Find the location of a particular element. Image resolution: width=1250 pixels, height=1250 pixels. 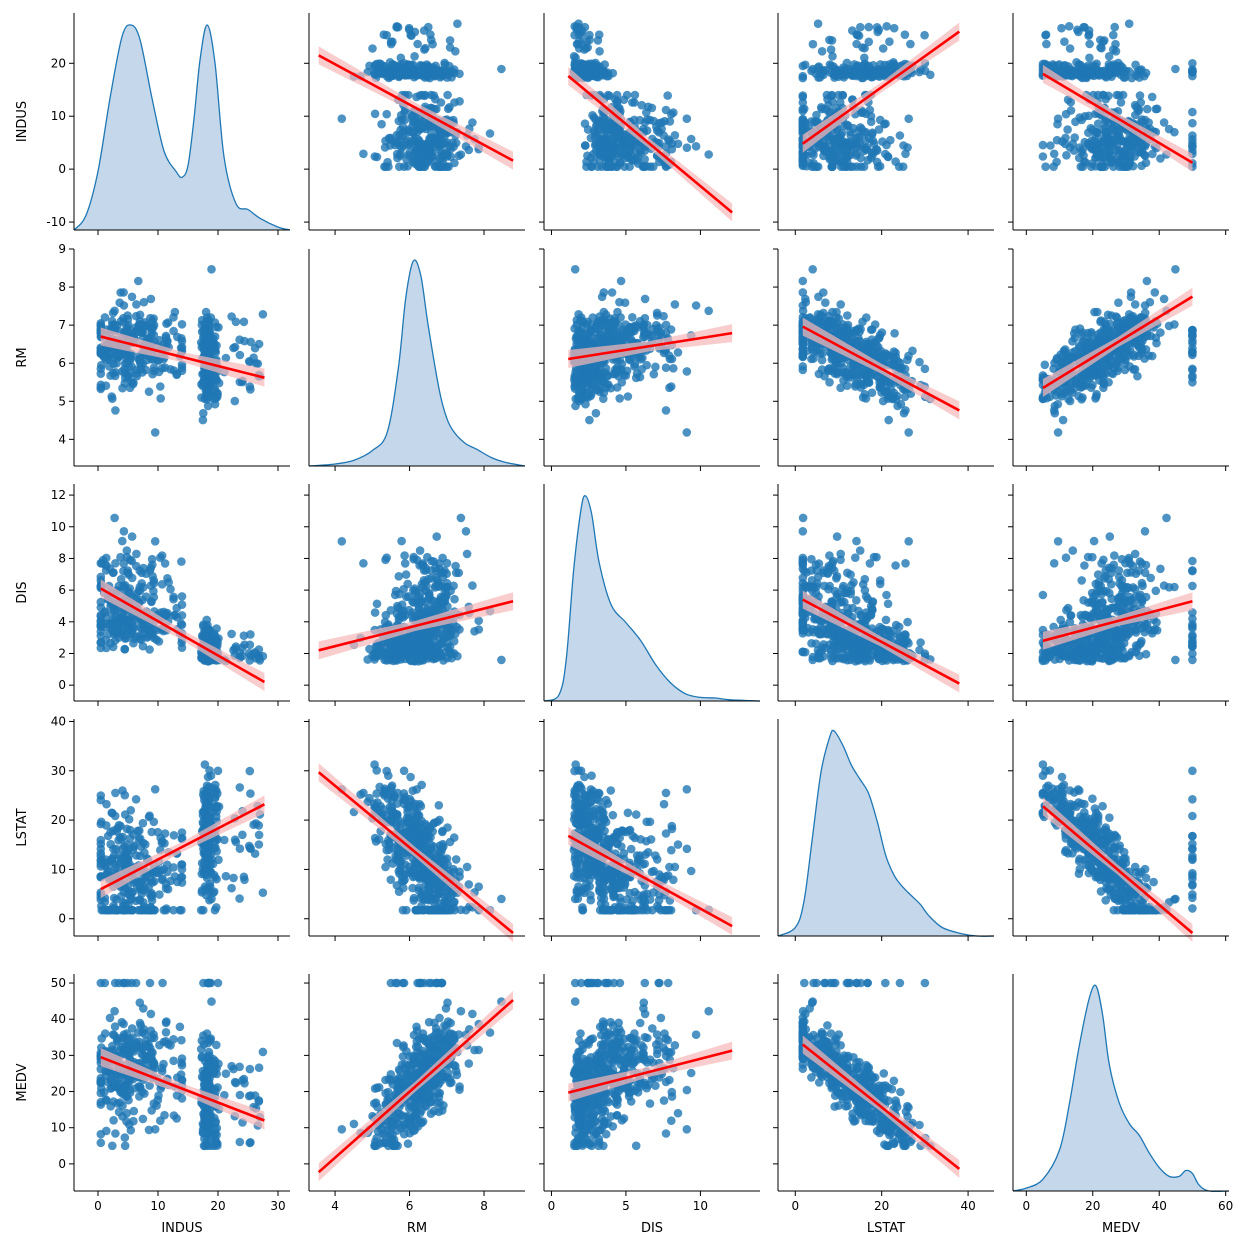

regression-line is located at coordinates (650, 144).